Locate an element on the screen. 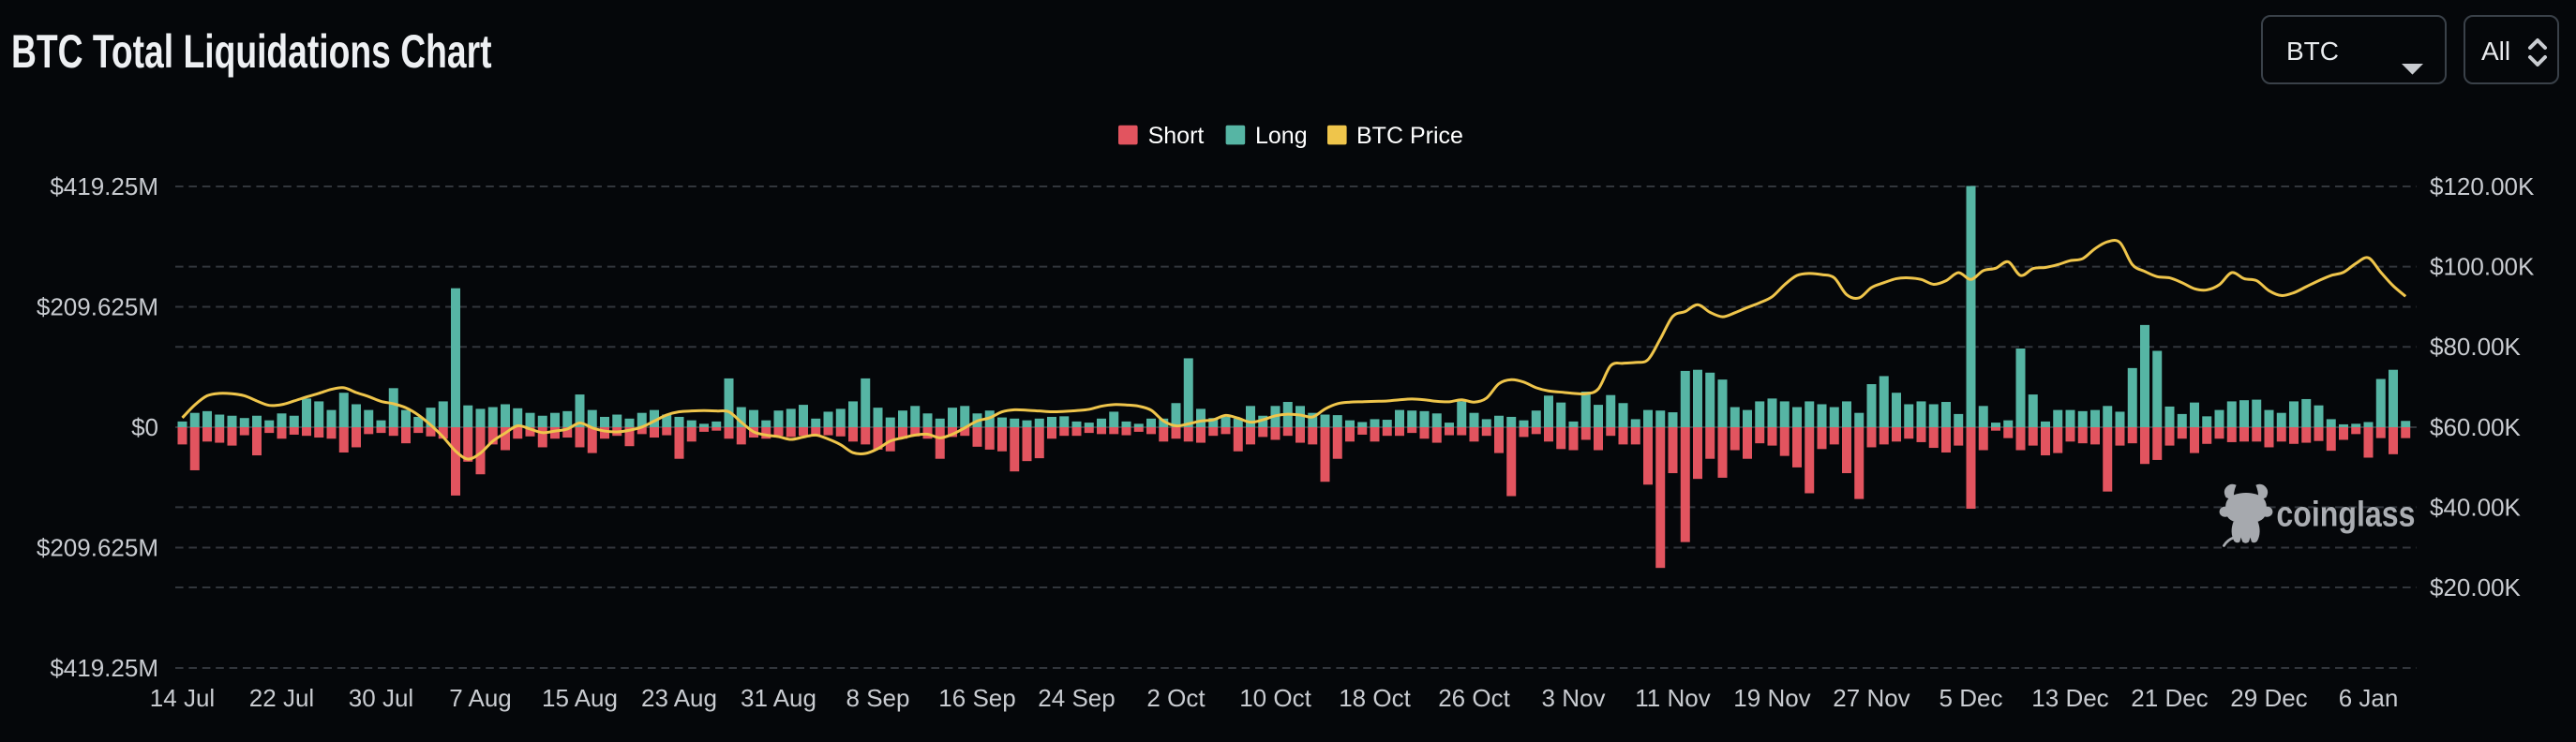 The height and width of the screenshot is (742, 2576). svg-text: 19 Nov is located at coordinates (1771, 698).